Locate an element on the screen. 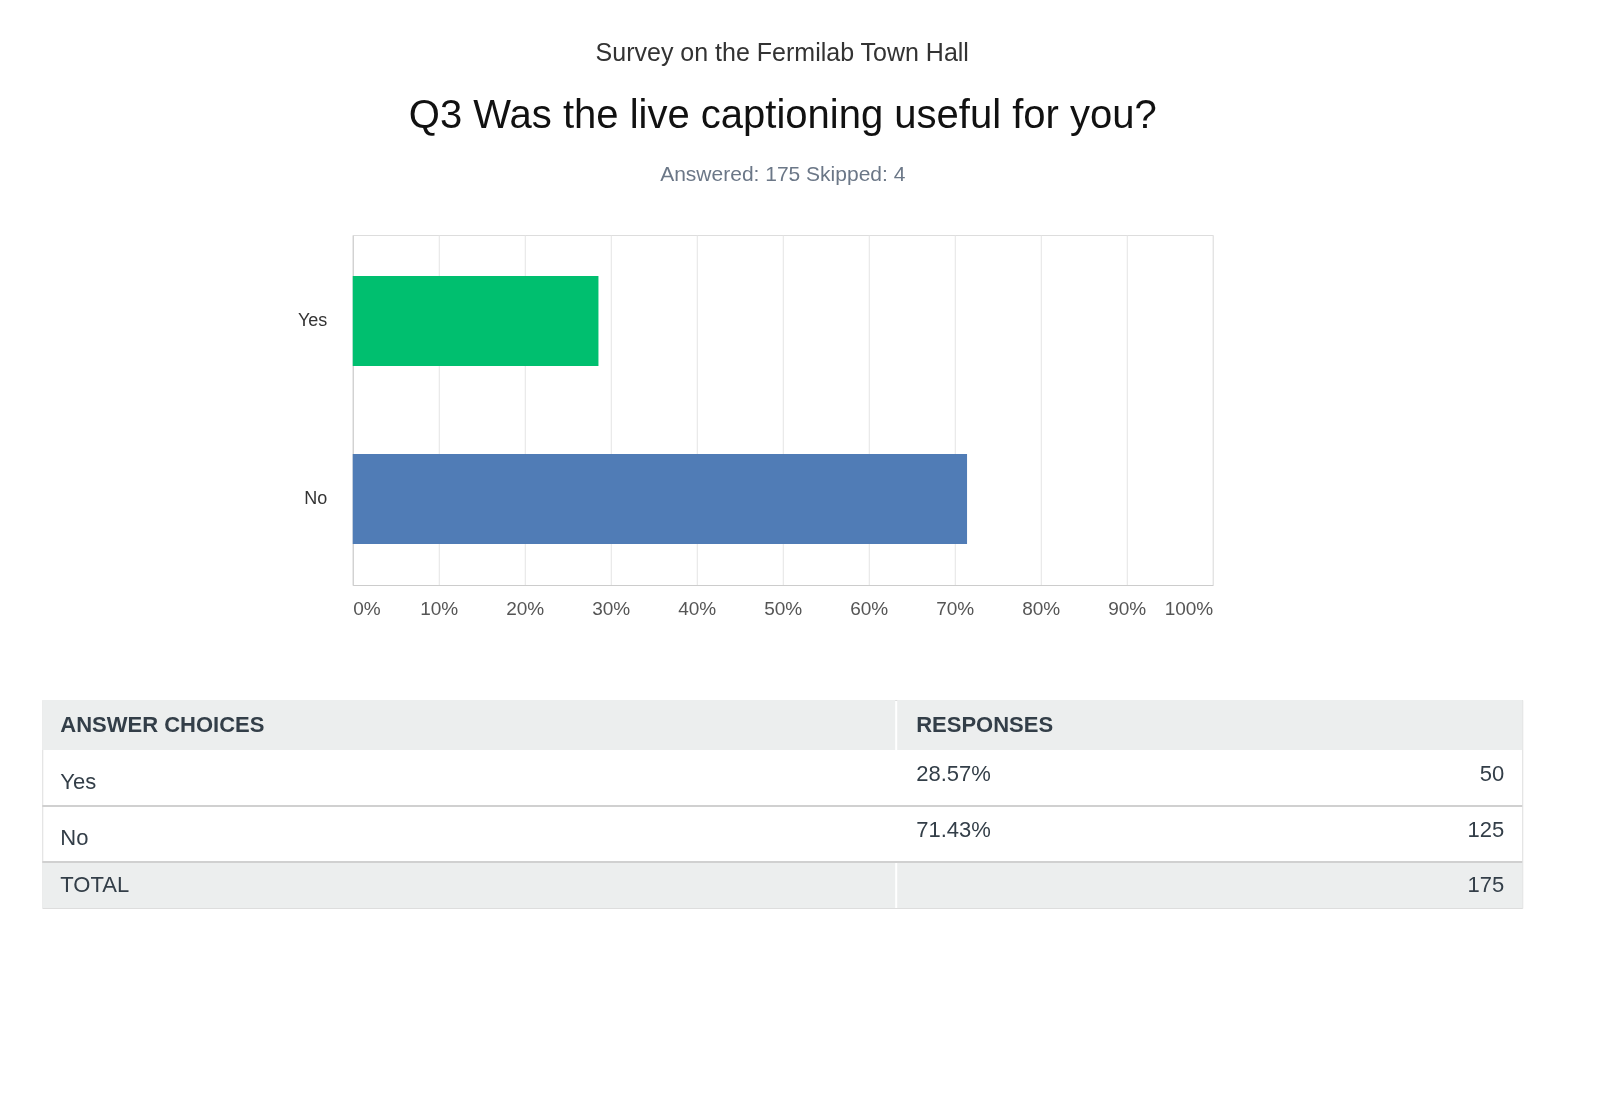 The width and height of the screenshot is (1615, 1119). text: 175 is located at coordinates (1486, 884).